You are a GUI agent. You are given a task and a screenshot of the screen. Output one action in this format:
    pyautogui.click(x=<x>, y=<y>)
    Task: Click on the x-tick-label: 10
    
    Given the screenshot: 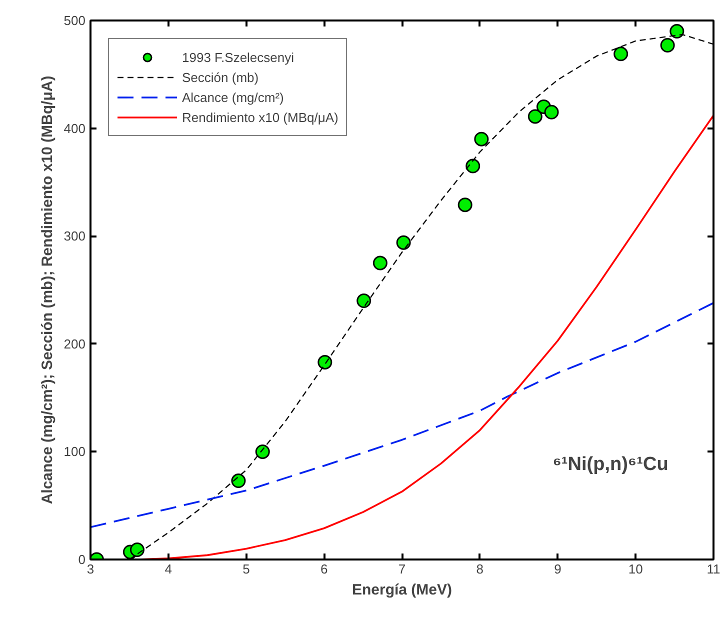 What is the action you would take?
    pyautogui.click(x=635, y=569)
    